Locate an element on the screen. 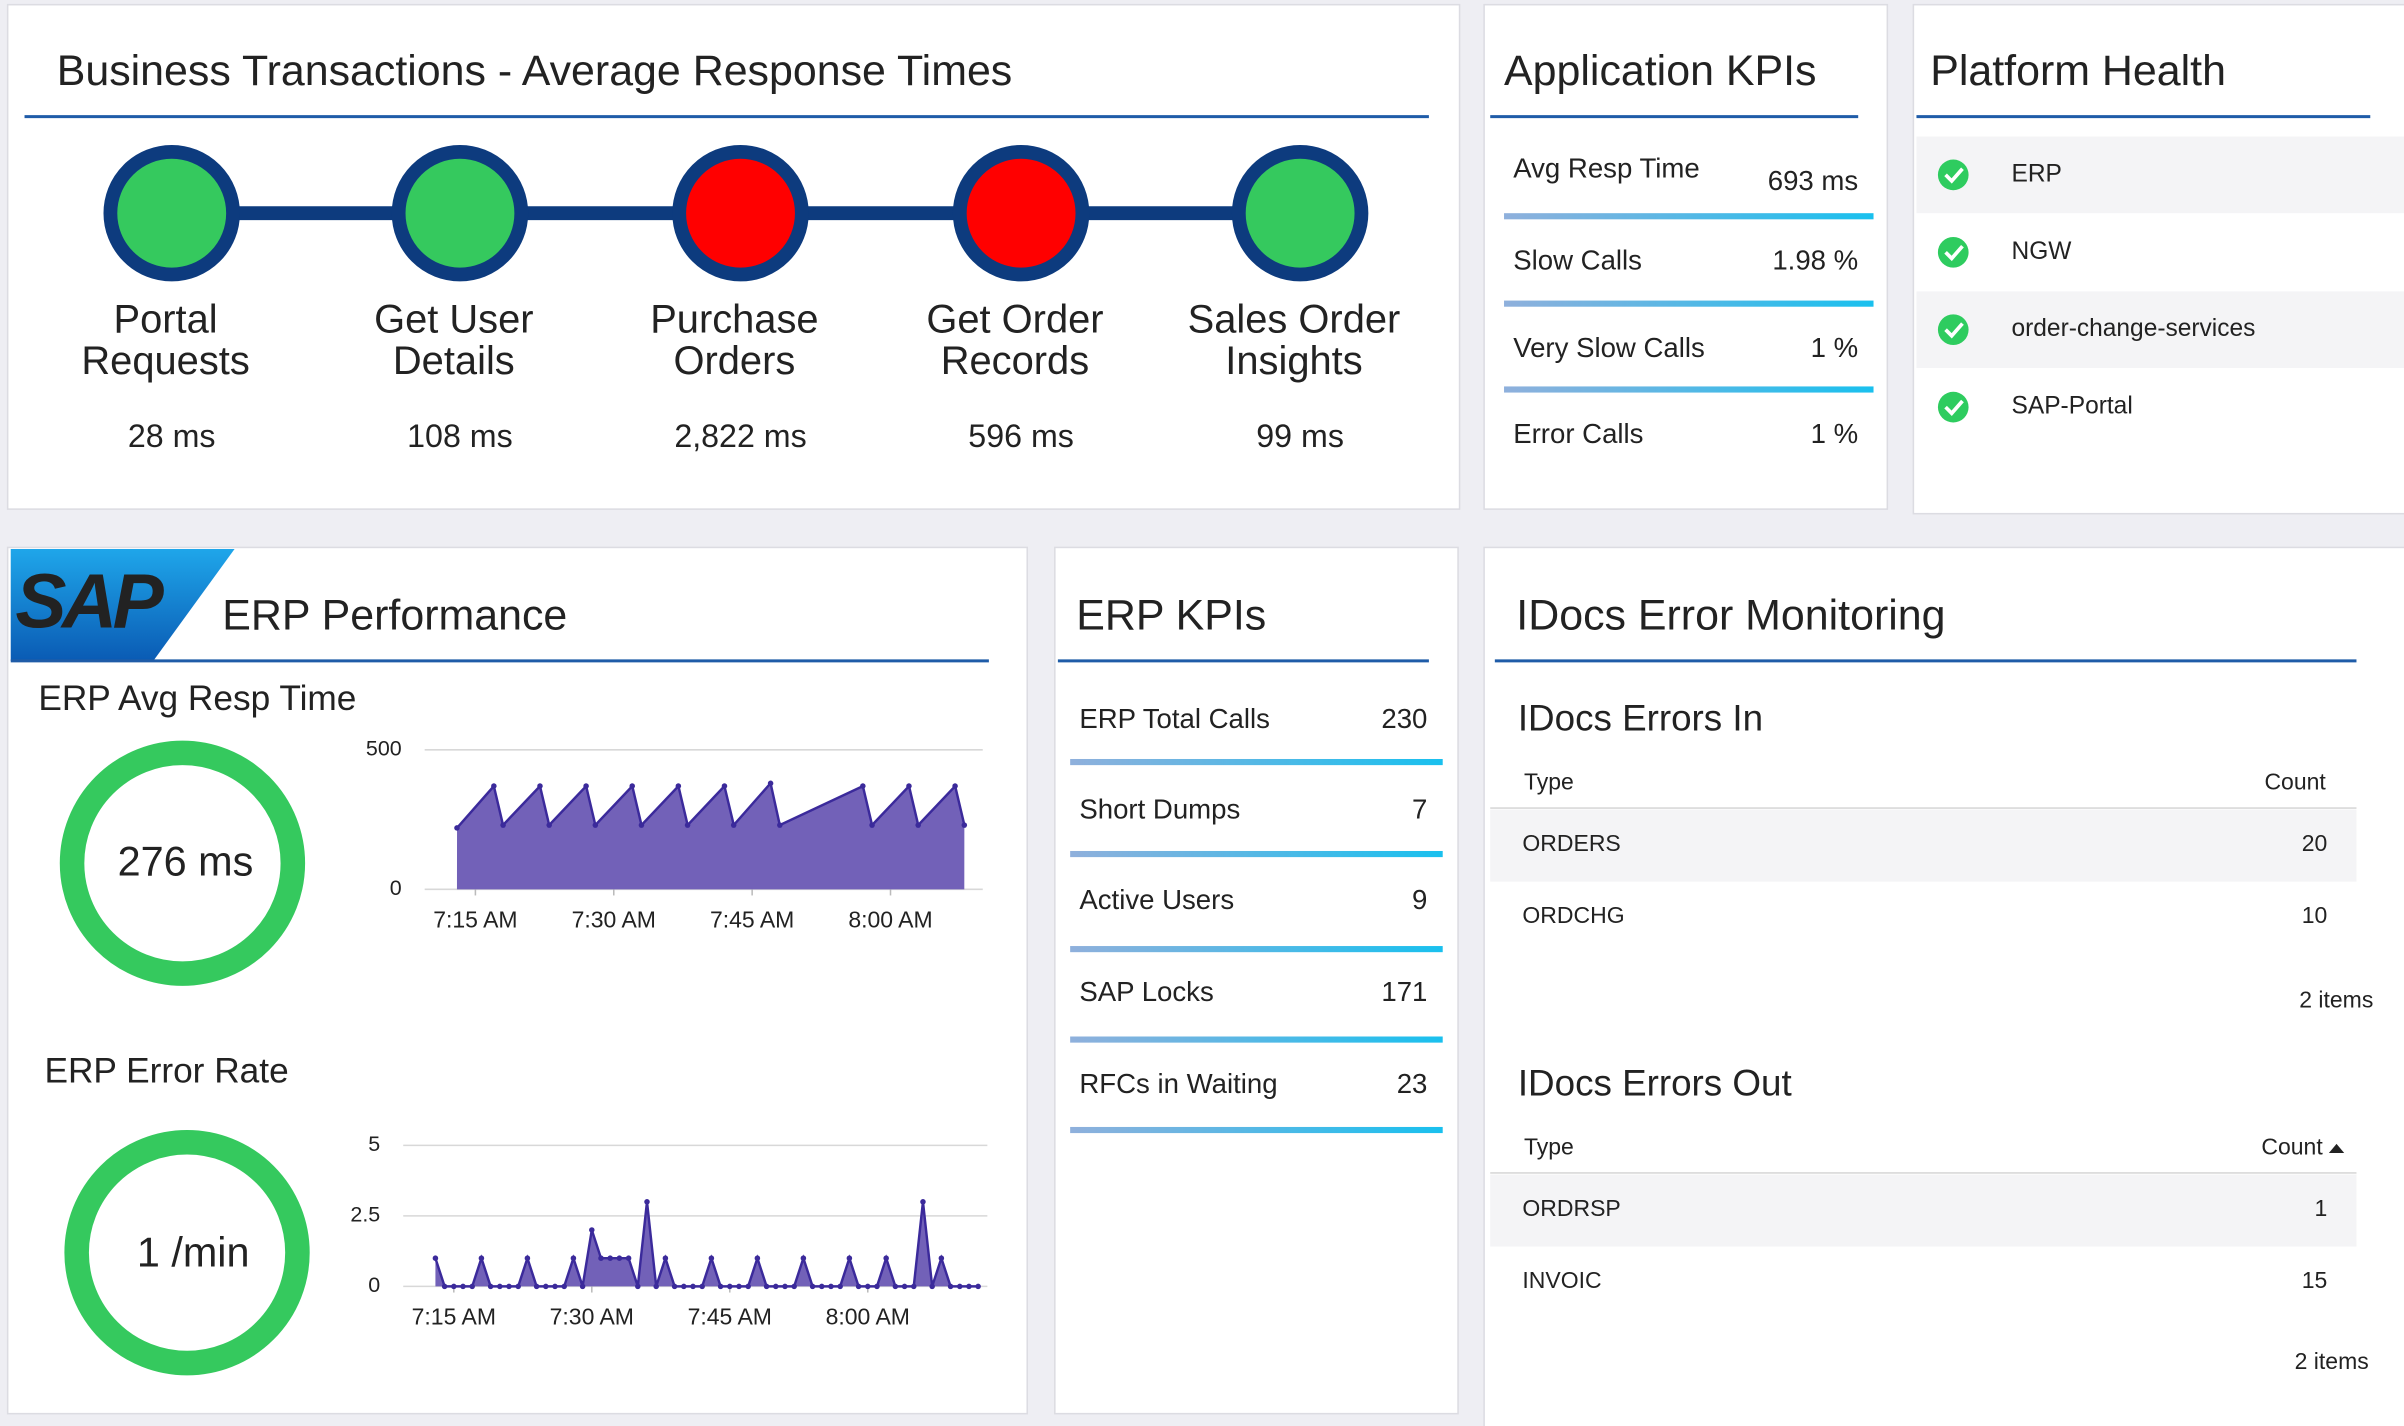 This screenshot has width=2404, height=1426. node-label: Portal is located at coordinates (166, 320).